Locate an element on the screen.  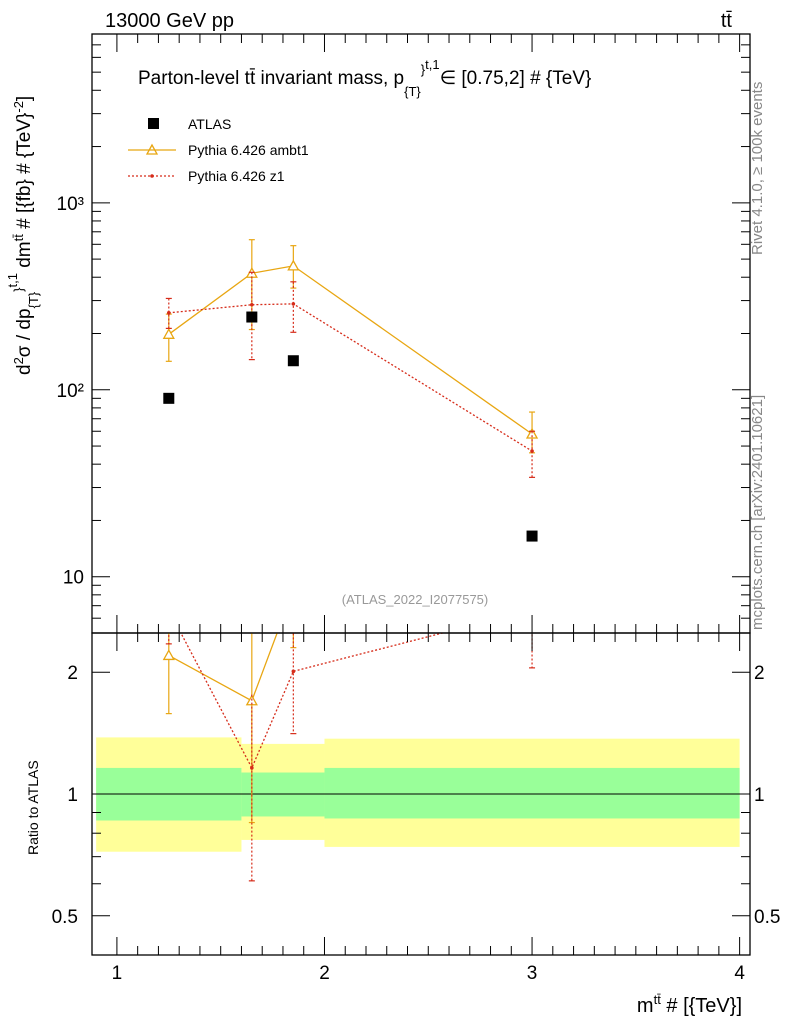
ratio-y-axis-label: Ratio to ATLAS is located at coordinates (33, 807).